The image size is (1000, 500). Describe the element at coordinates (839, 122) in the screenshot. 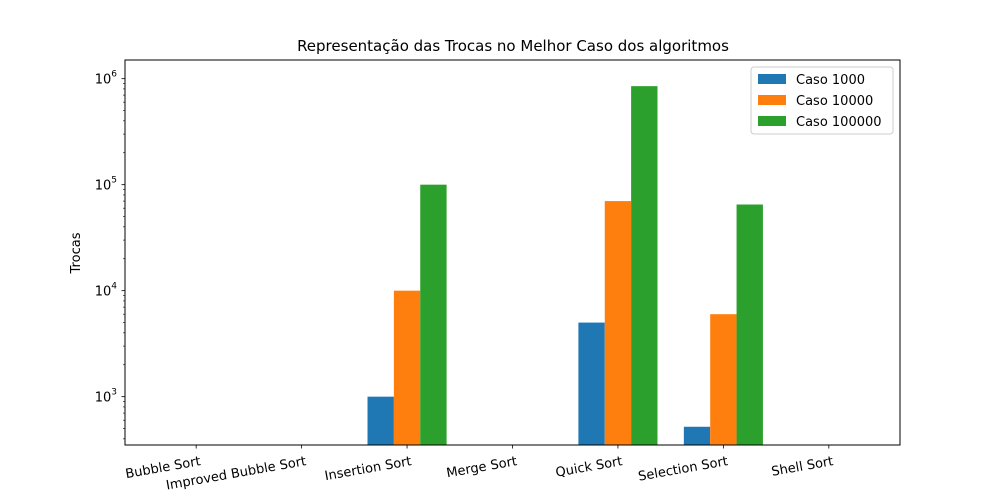

I see `legend-label: Caso 100000` at that location.